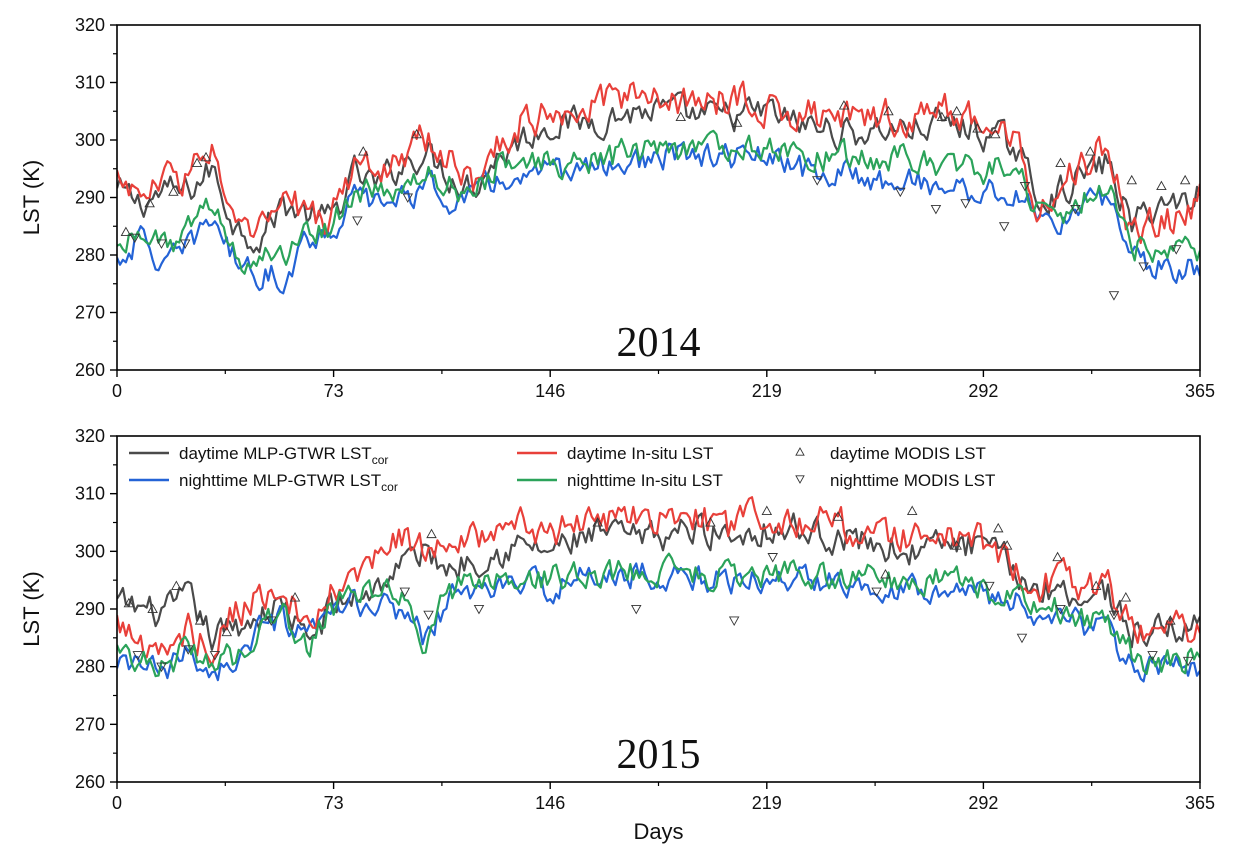  What do you see at coordinates (288, 482) in the screenshot?
I see `legend-label: nighttime MLP-GTWR LSTcor` at bounding box center [288, 482].